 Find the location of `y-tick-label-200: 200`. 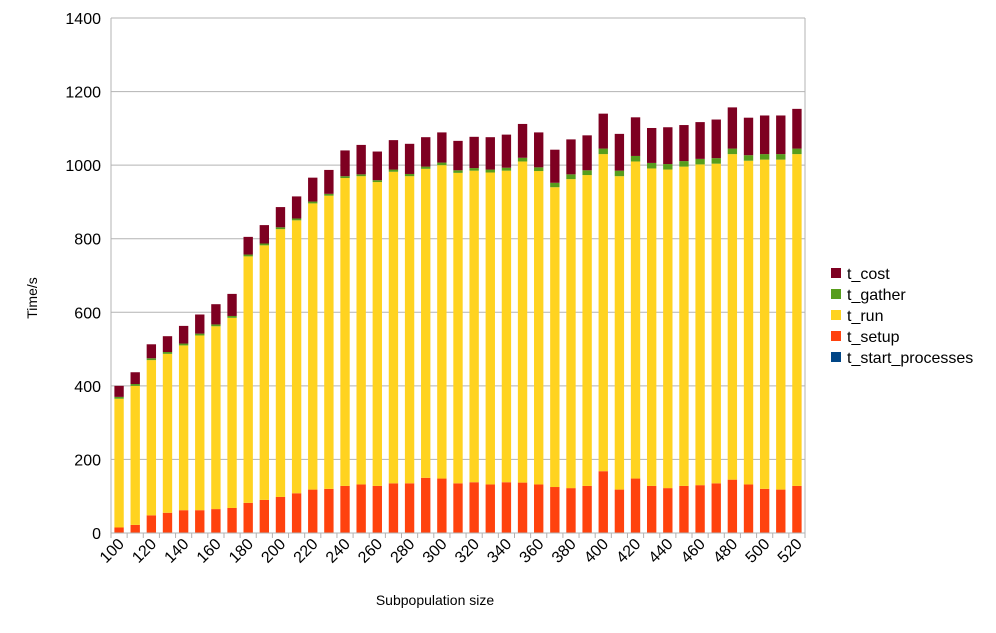

y-tick-label-200: 200 is located at coordinates (87, 460).